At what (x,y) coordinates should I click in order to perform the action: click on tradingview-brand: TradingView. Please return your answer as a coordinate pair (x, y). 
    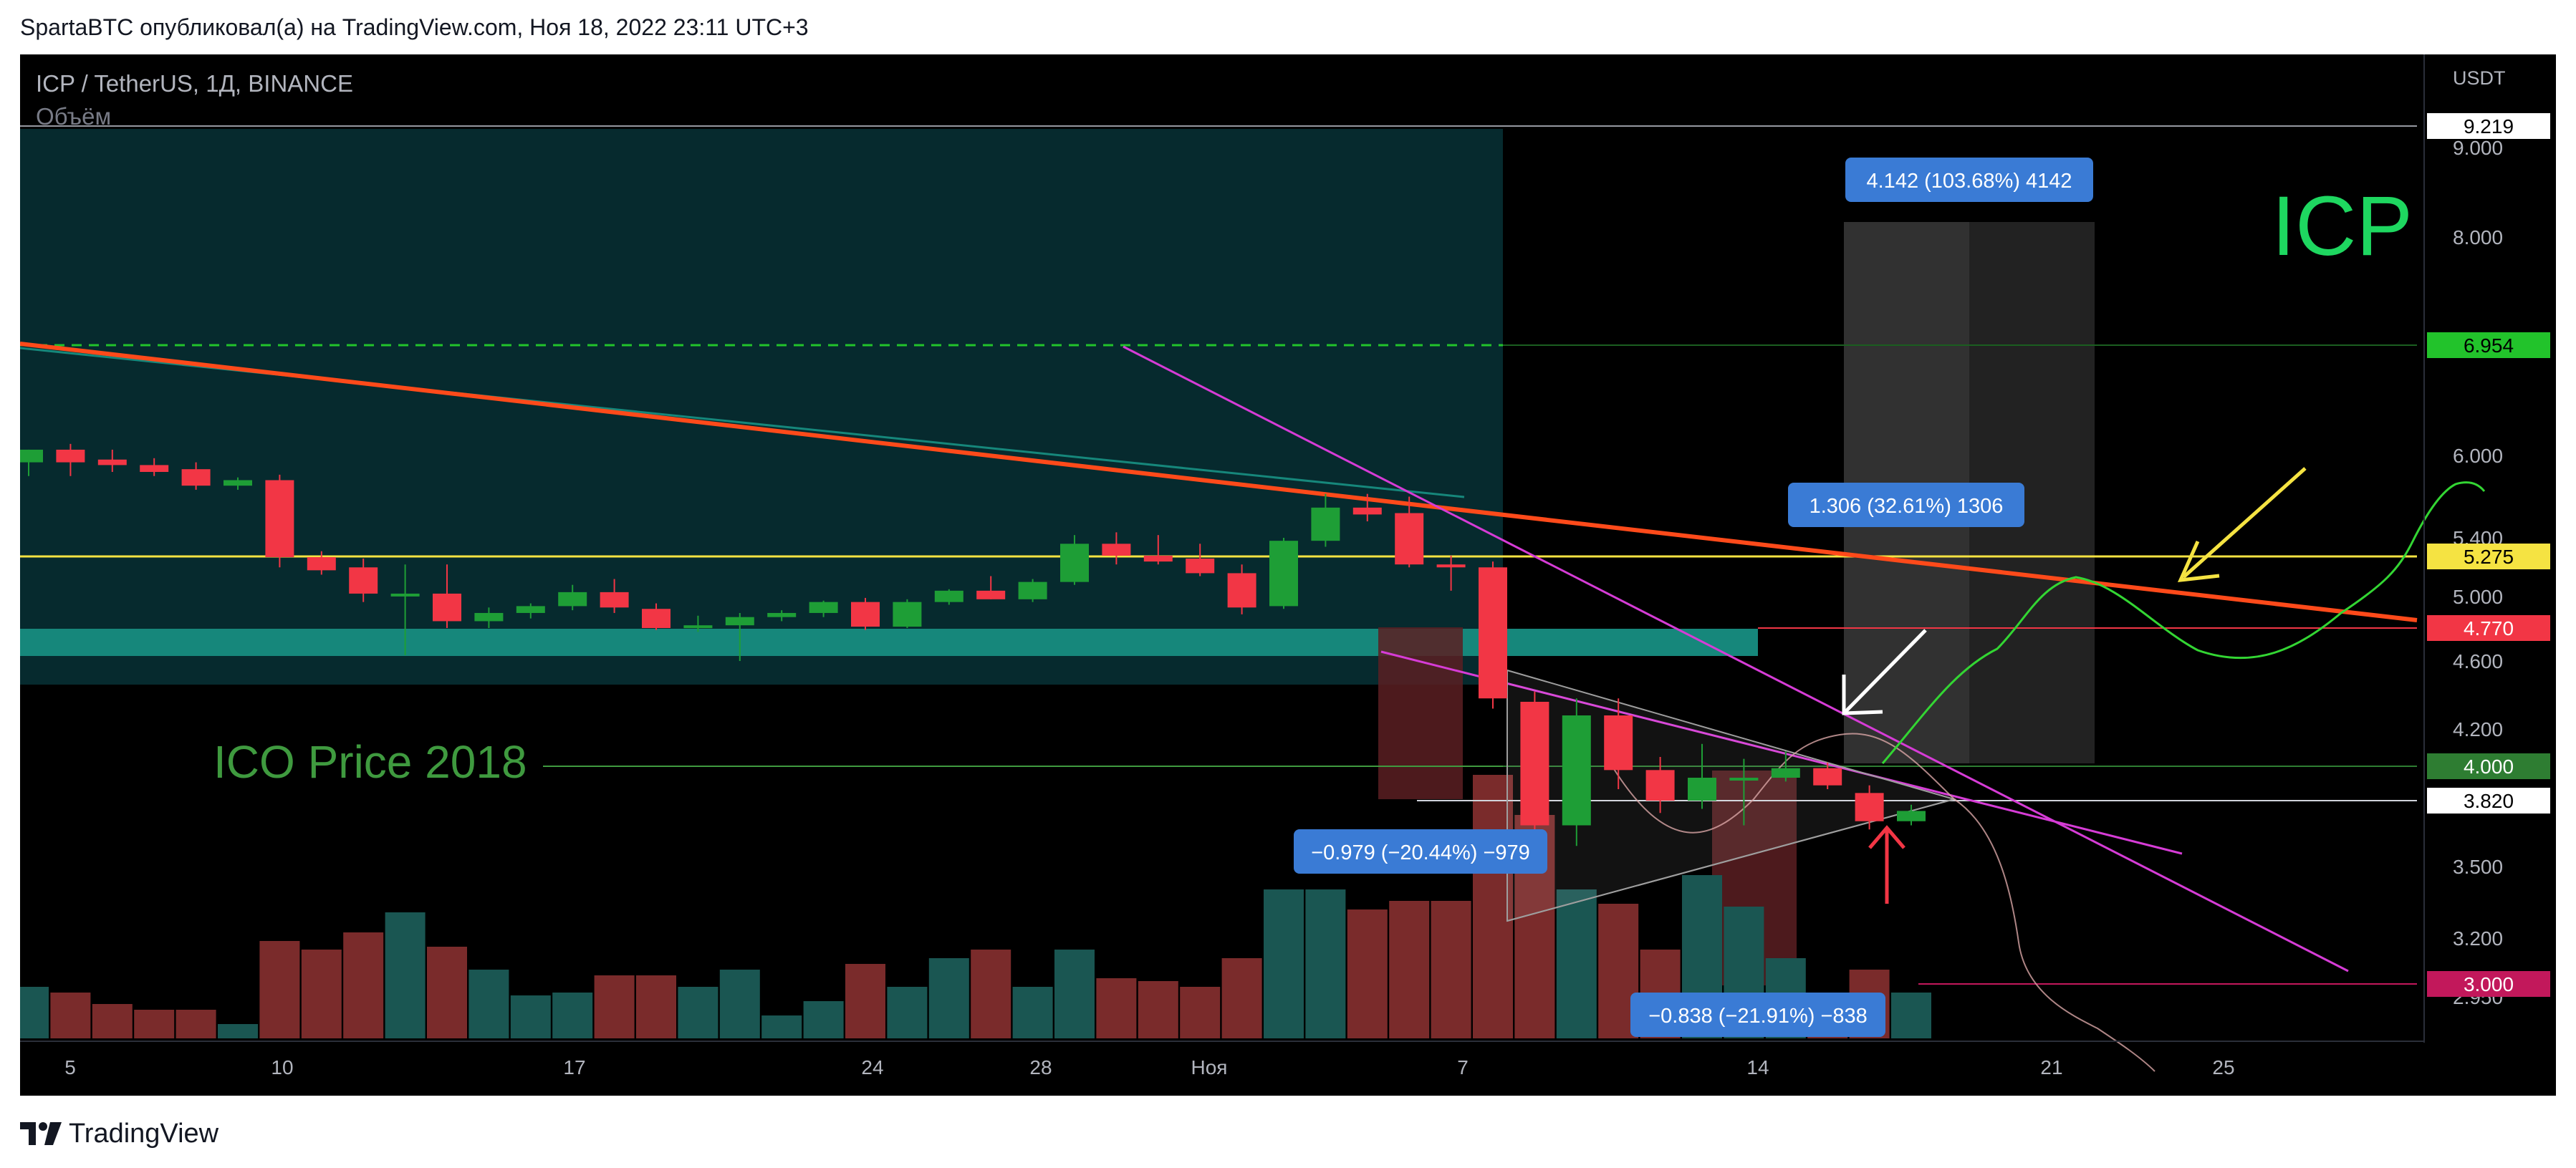
    Looking at the image, I should click on (119, 1134).